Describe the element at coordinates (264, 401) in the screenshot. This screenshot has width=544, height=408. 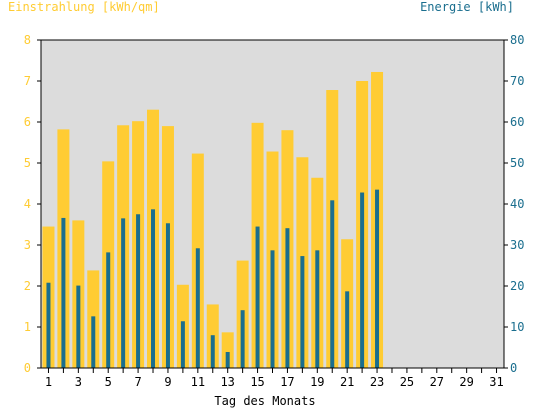
I see `x-axis-label: Tag des Monats` at that location.